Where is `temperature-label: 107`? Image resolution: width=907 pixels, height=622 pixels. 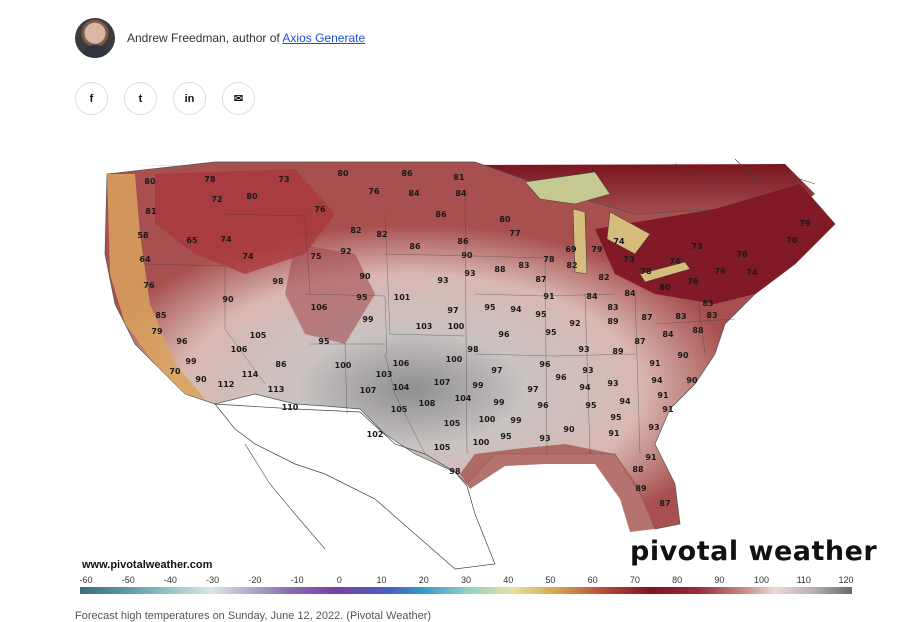
temperature-label: 107 is located at coordinates (368, 390).